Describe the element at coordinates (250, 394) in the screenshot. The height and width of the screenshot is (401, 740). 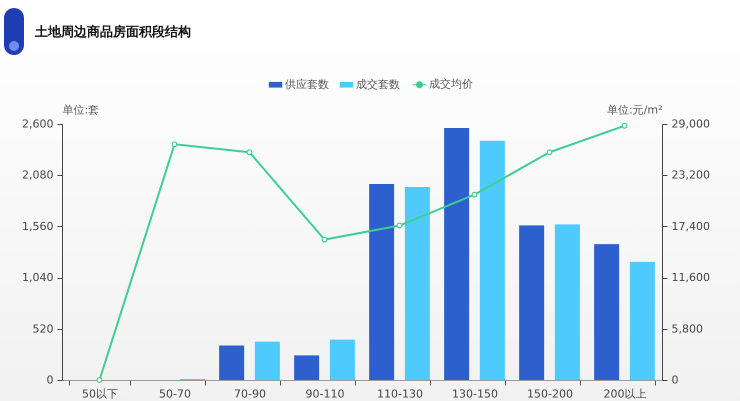
I see `x-tick-label: 70-90` at that location.